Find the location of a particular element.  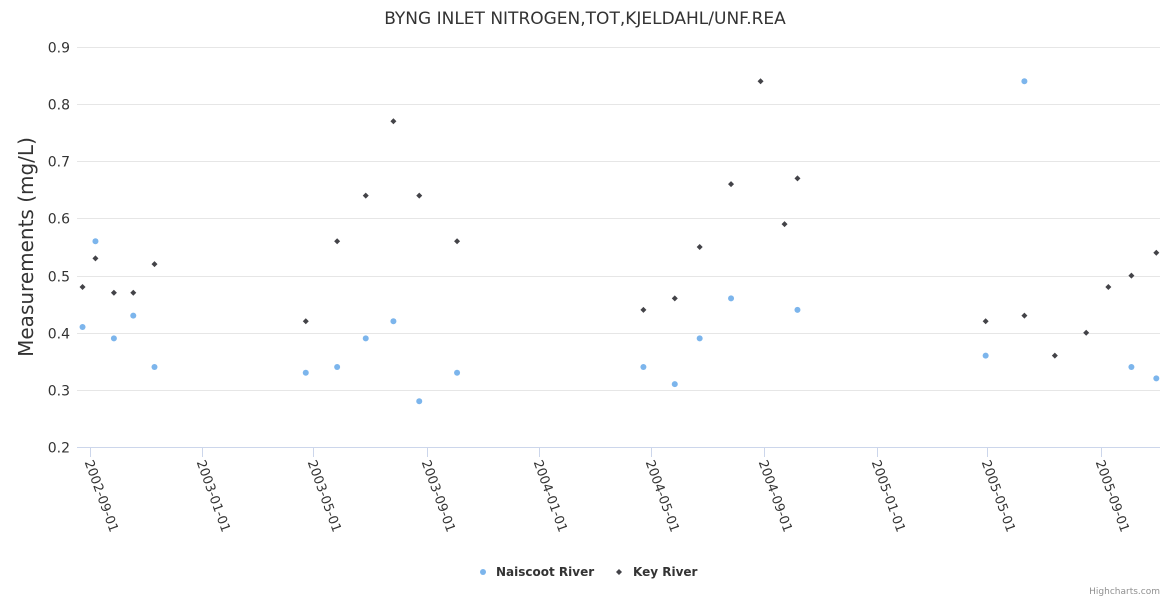

y-tick-label-5: 0.4 is located at coordinates (59, 335).